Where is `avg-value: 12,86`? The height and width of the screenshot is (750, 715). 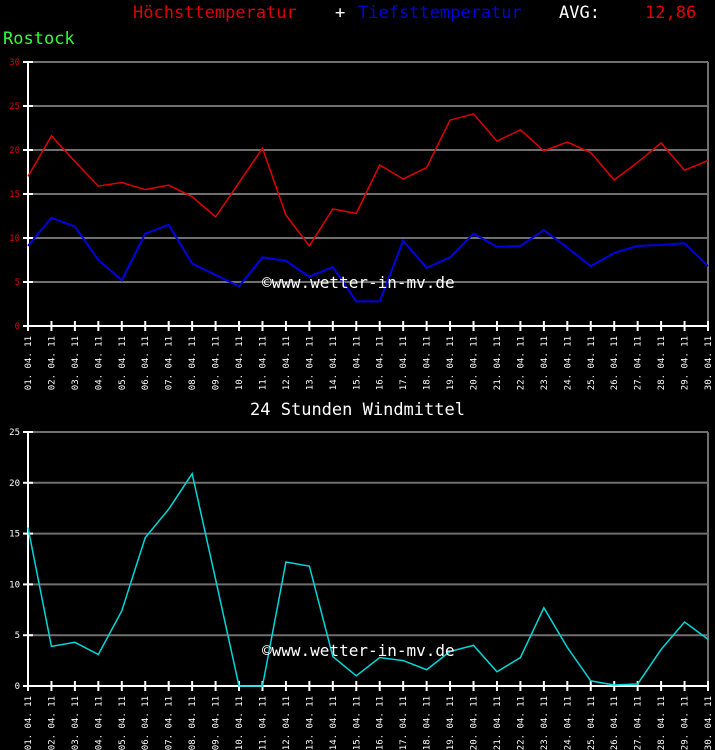
avg-value: 12,86 is located at coordinates (671, 13).